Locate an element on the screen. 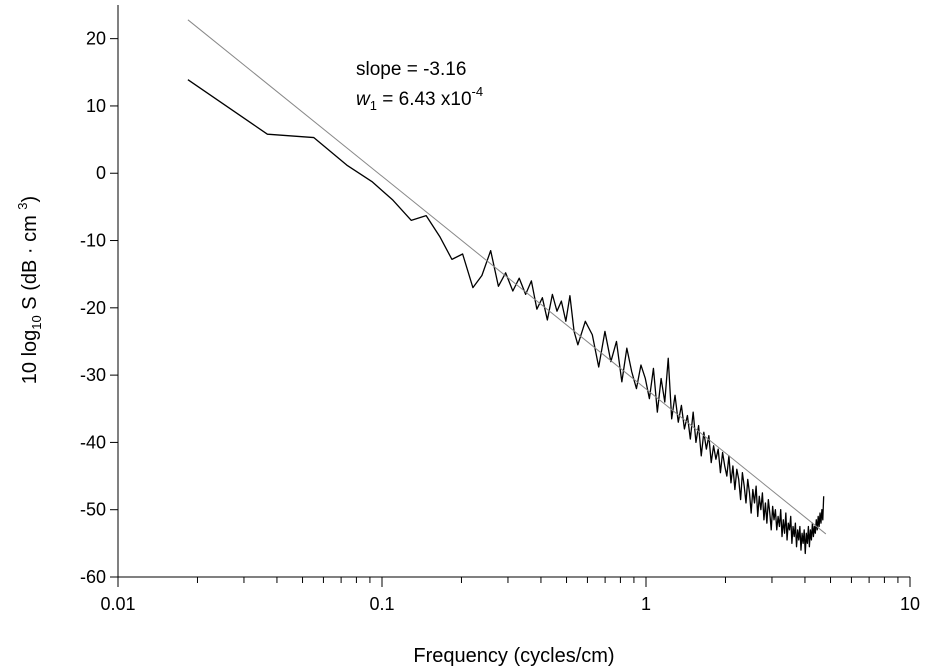 The width and height of the screenshot is (930, 672). text-part: S (dB · cm is located at coordinates (30, 263).